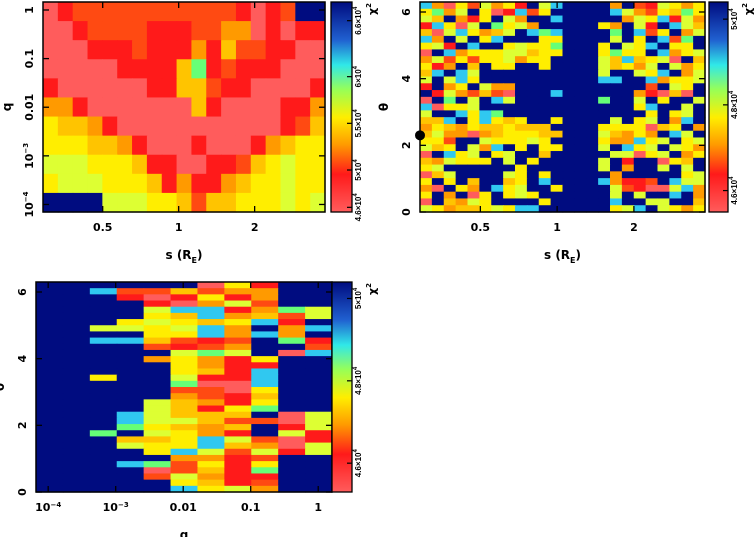 This screenshot has width=754, height=537. What do you see at coordinates (29, 107) in the screenshot?
I see `y-tick-label: 0.01` at bounding box center [29, 107].